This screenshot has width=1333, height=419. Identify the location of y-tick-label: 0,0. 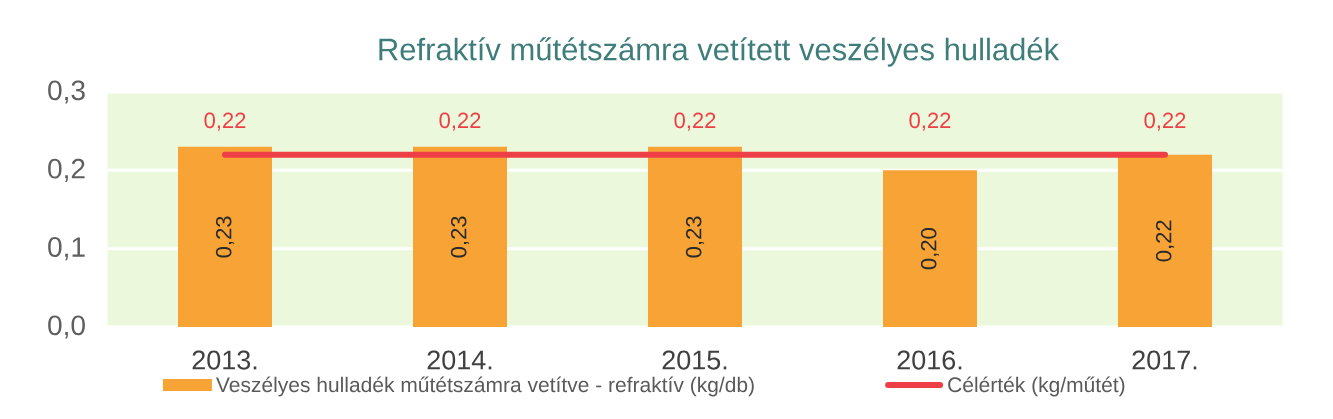
(66, 327).